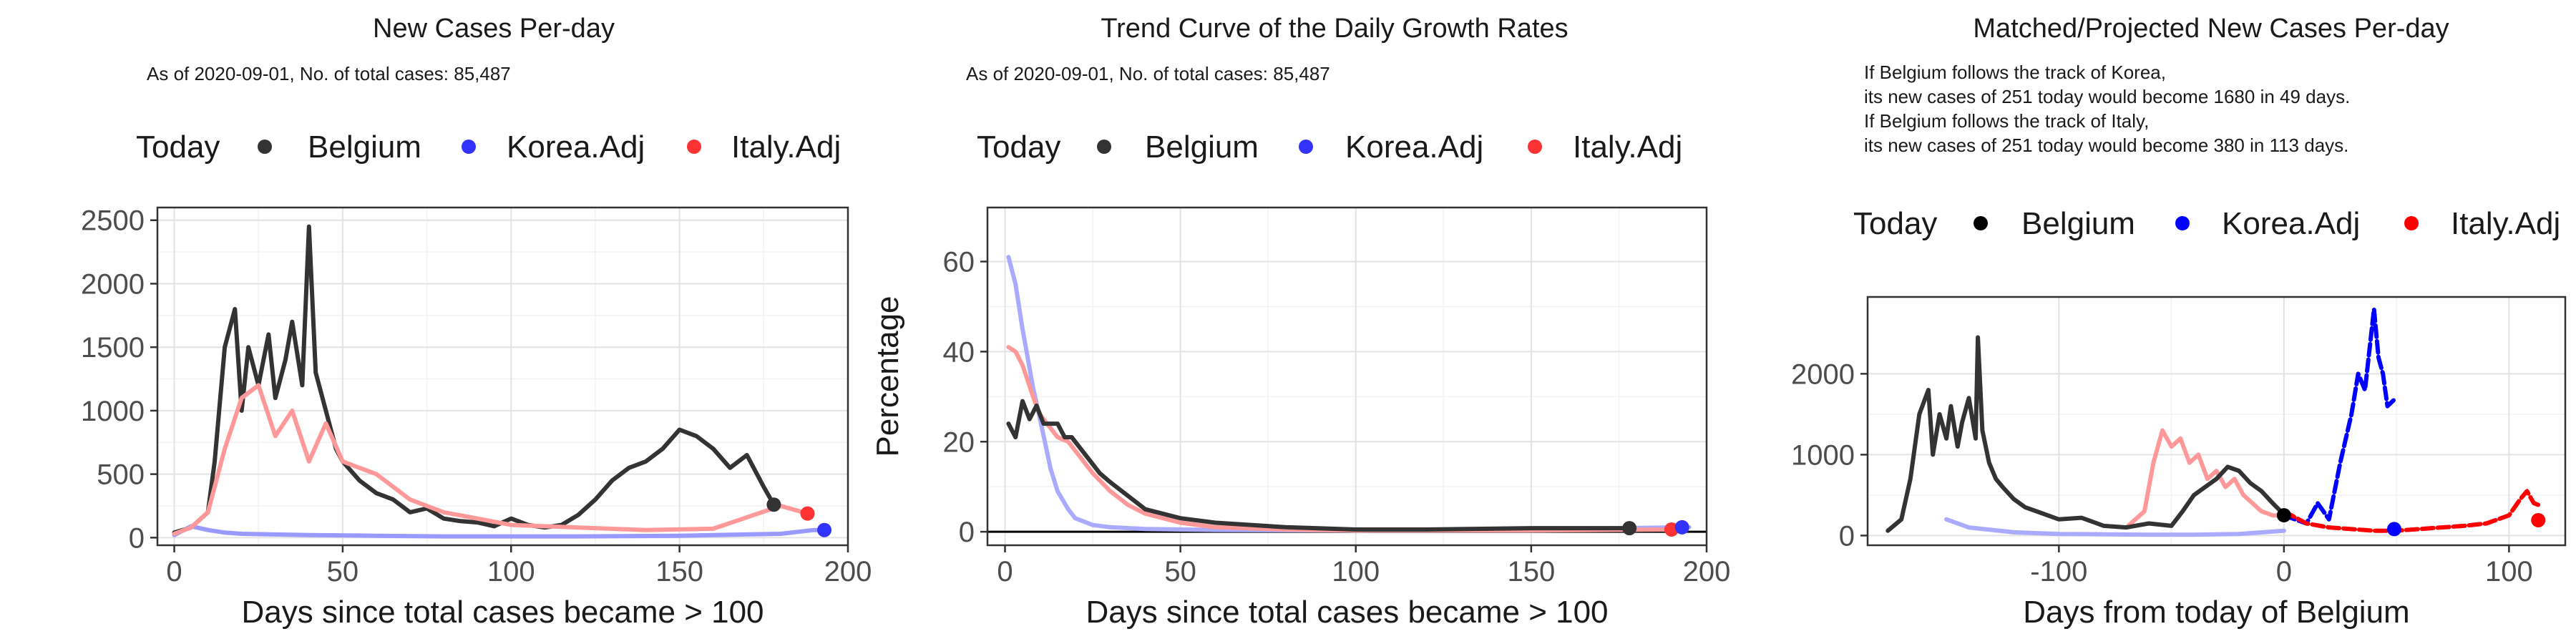 The height and width of the screenshot is (644, 2576). Describe the element at coordinates (959, 352) in the screenshot. I see `y-tick-label: 40` at that location.